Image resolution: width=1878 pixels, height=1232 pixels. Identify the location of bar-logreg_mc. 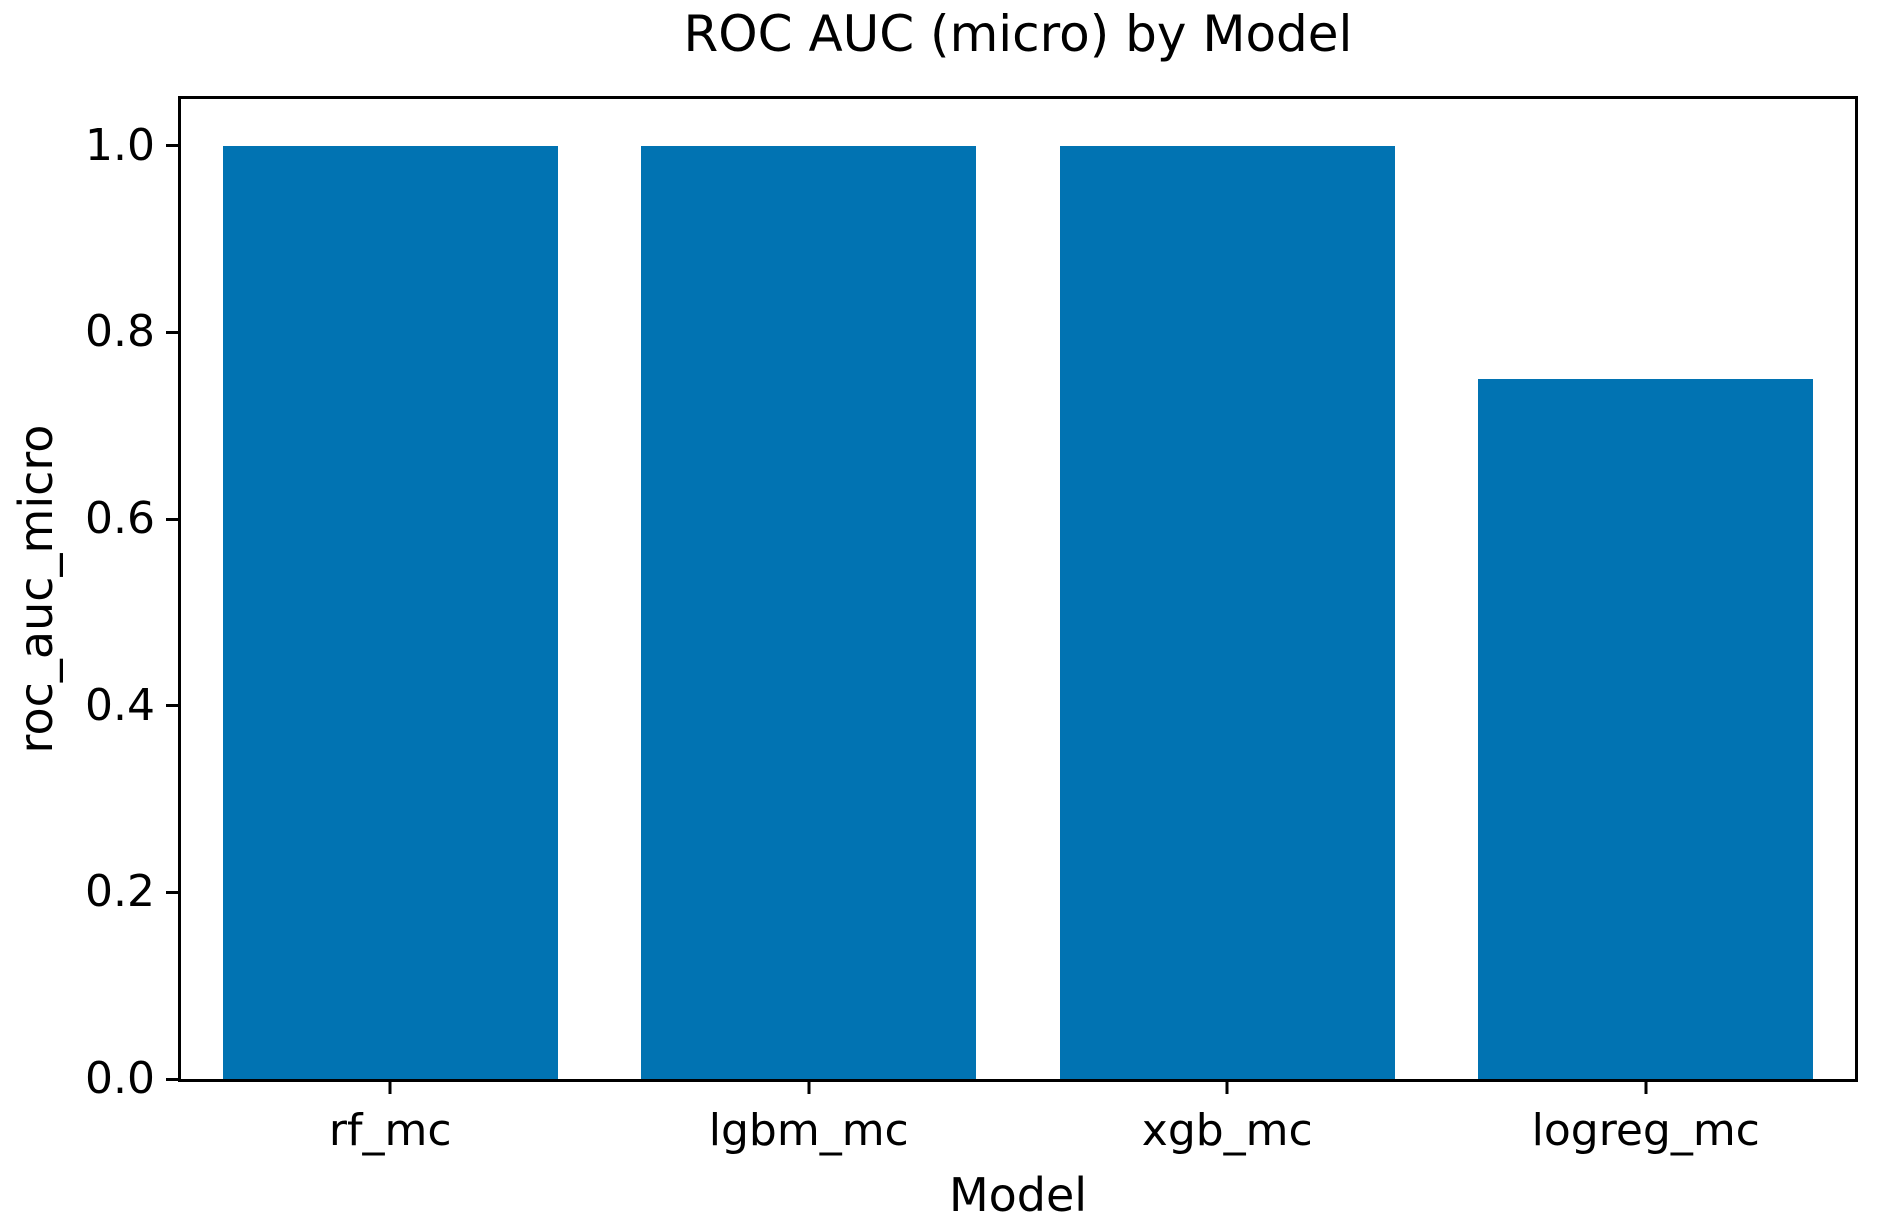
(1646, 729).